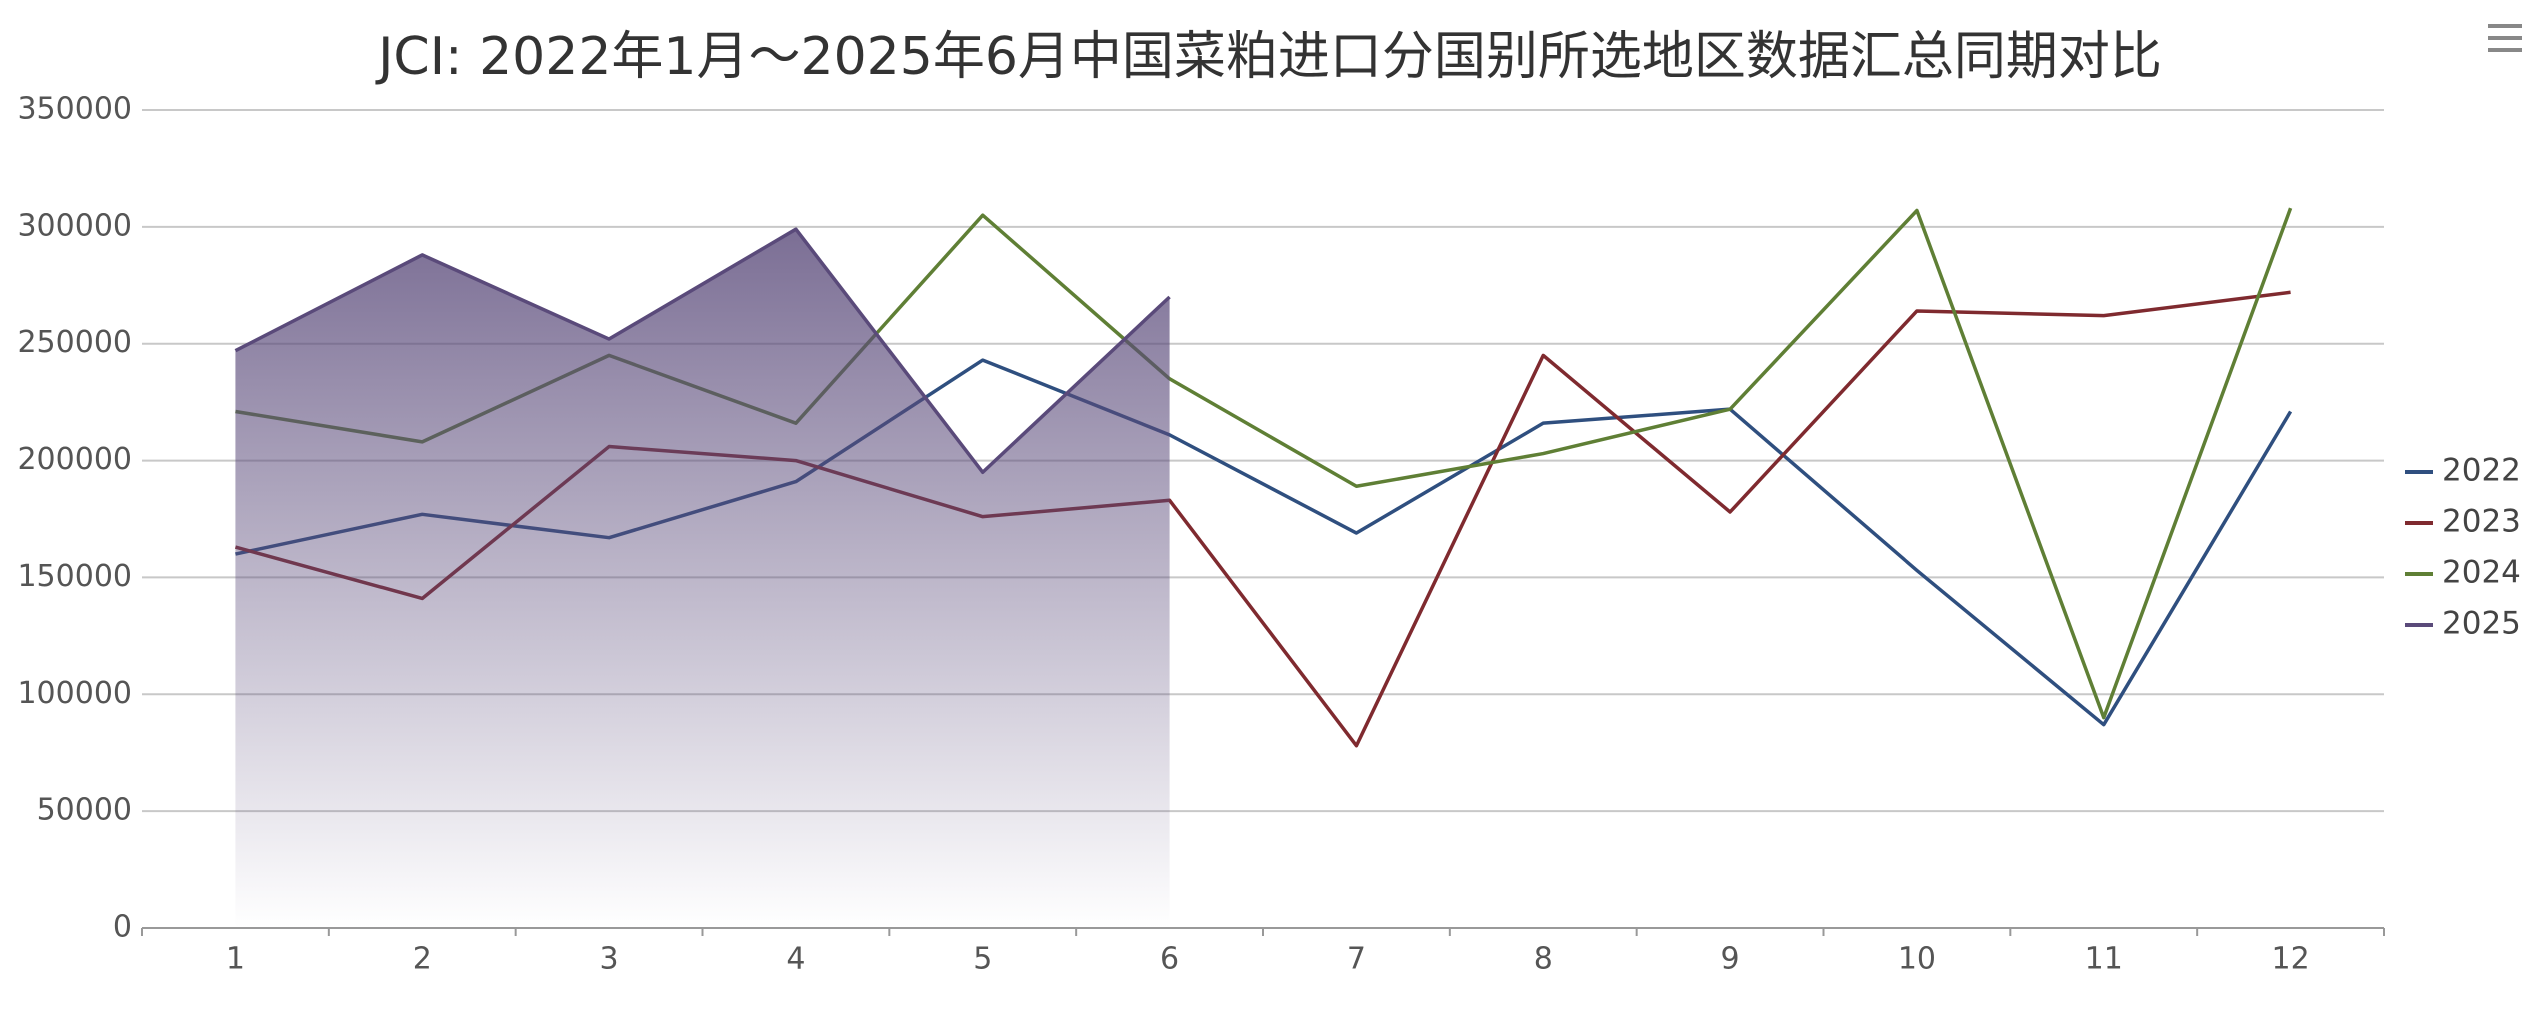  I want to click on y-tick-label: 300000, so click(74, 225).